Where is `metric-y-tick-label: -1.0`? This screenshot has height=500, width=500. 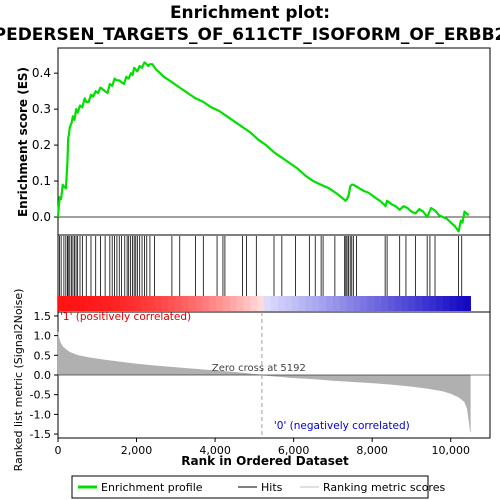
metric-y-tick-label: -1.0 is located at coordinates (40, 414).